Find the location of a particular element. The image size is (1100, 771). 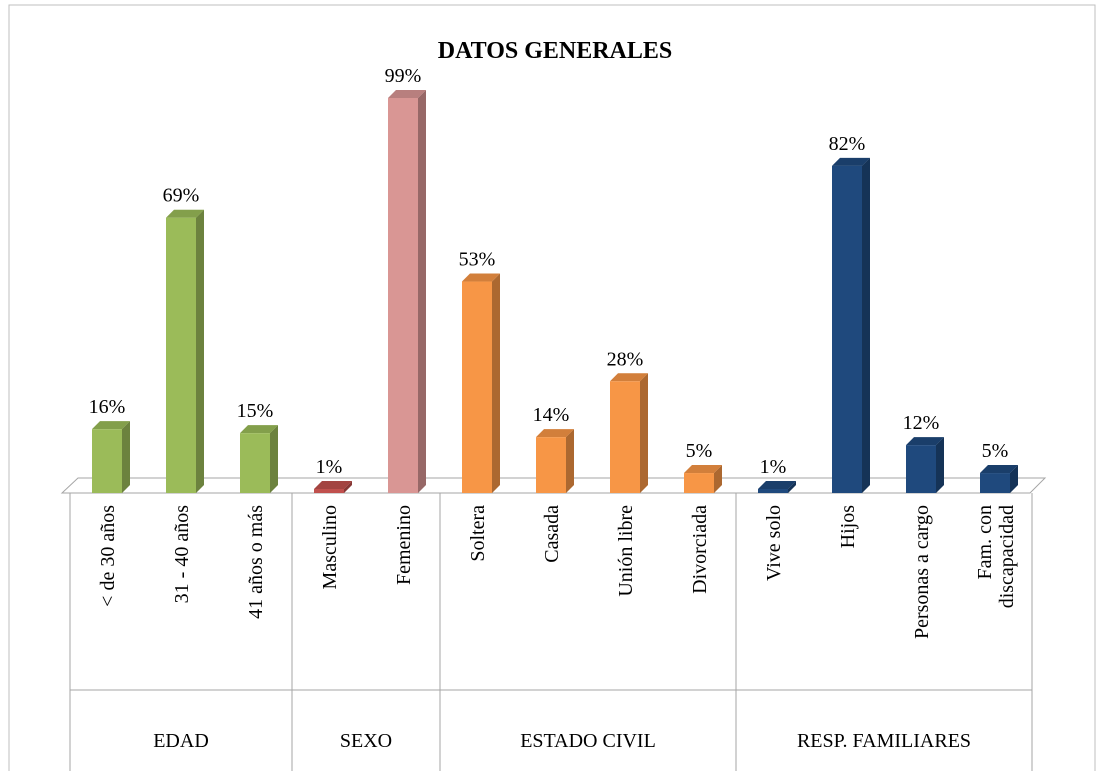

category-label: < de 30 años is located at coordinates (108, 556).